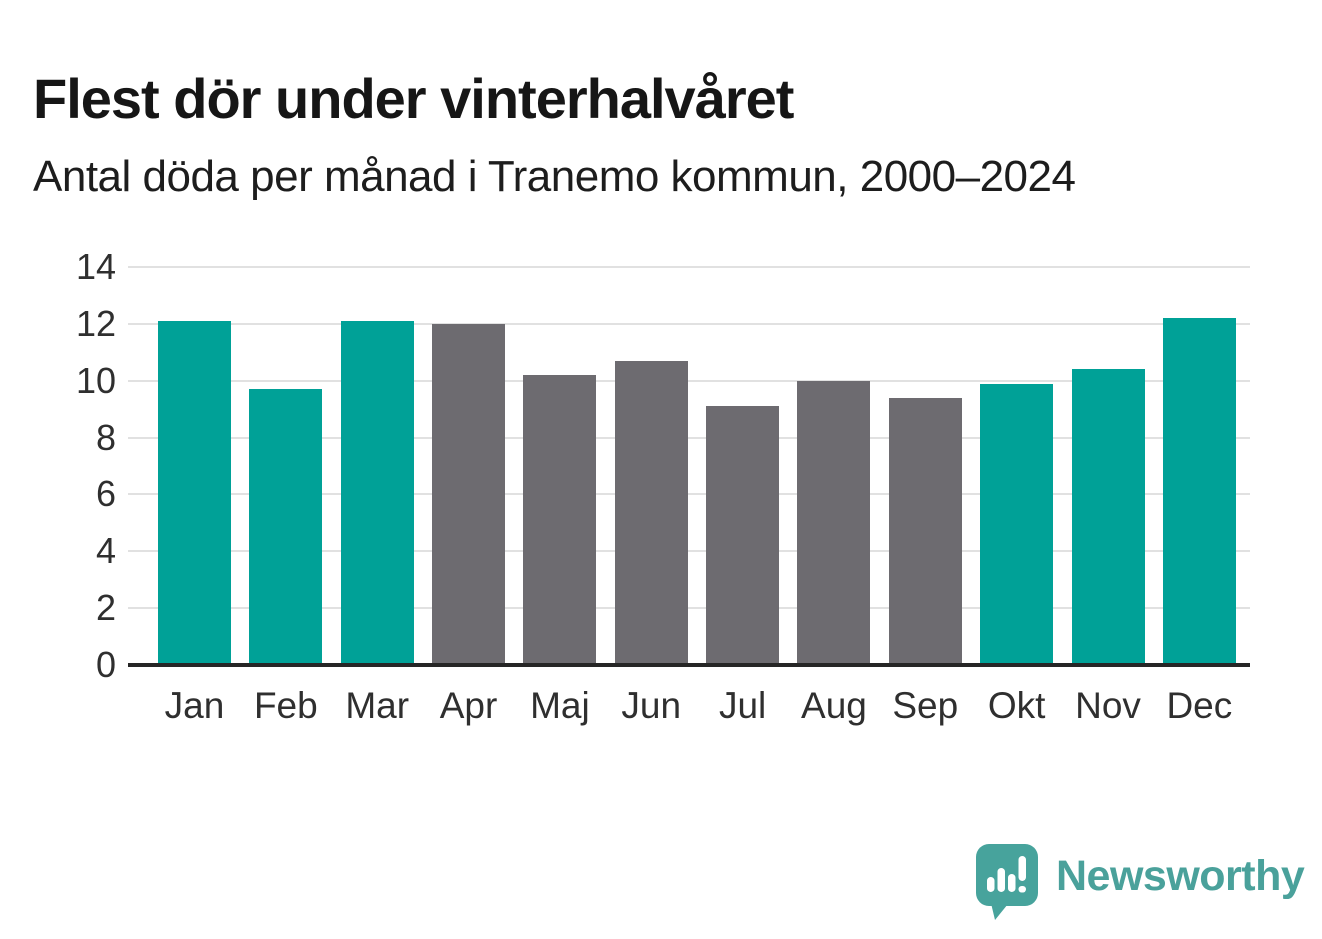 The height and width of the screenshot is (939, 1322). Describe the element at coordinates (95, 323) in the screenshot. I see `y-axis-tick-label: 12` at that location.